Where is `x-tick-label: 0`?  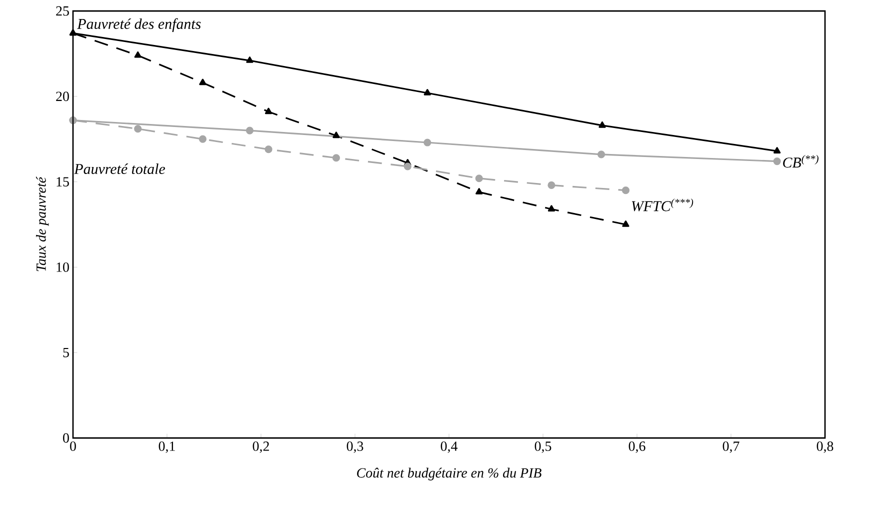
x-tick-label: 0 is located at coordinates (73, 446).